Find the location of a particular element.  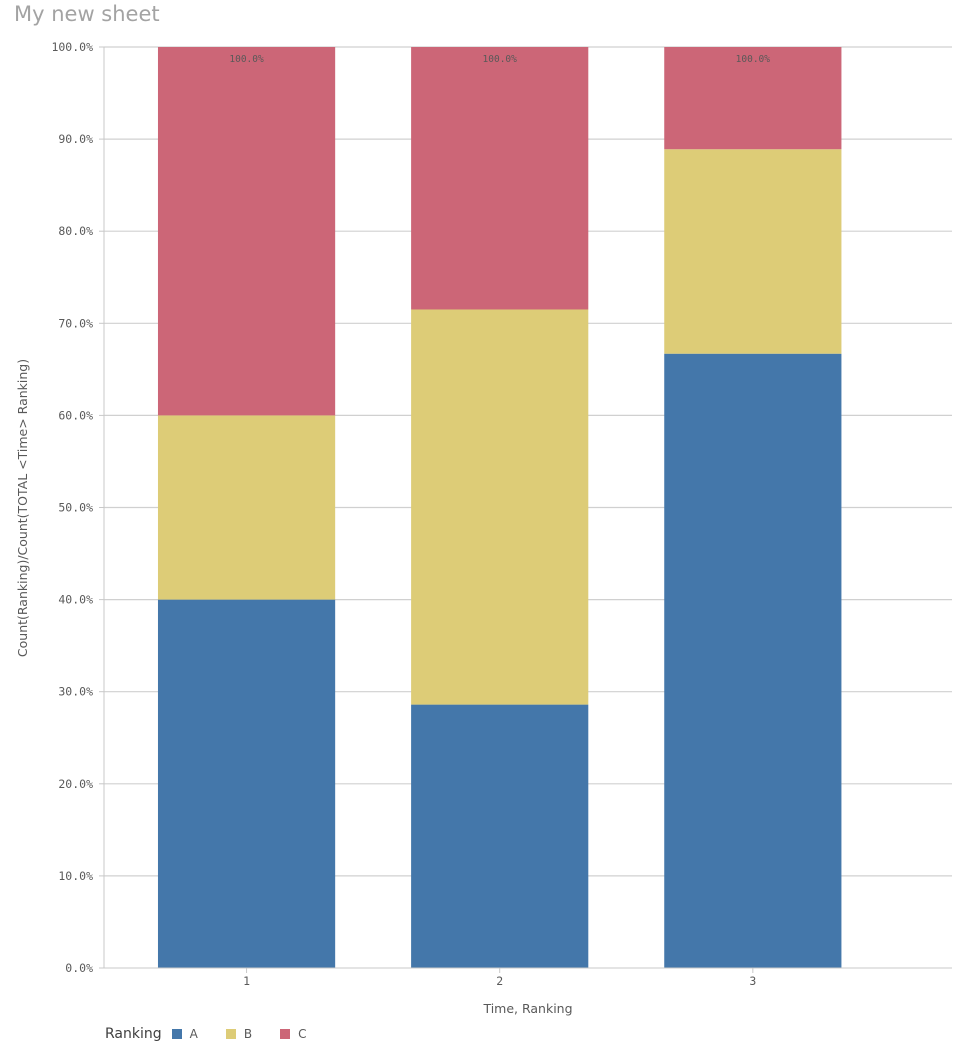

y-tick-label: 20.0% is located at coordinates (75, 784).